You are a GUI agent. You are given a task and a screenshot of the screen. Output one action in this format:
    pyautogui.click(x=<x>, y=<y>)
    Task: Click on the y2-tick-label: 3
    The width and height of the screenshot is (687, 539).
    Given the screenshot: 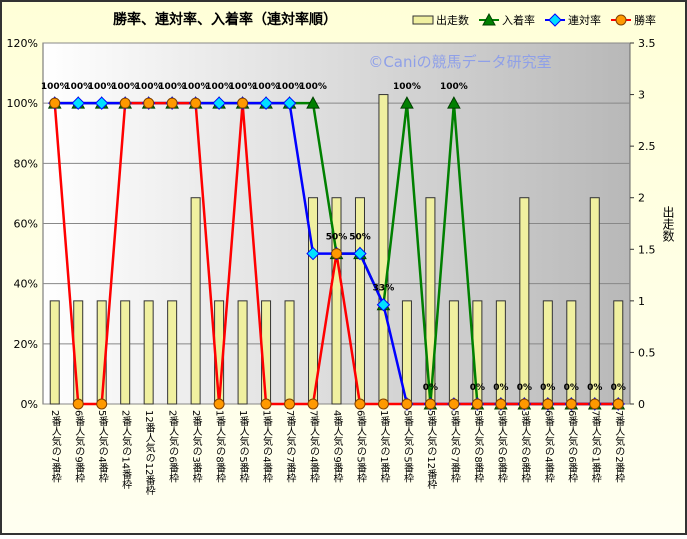 What is the action you would take?
    pyautogui.click(x=641, y=95)
    